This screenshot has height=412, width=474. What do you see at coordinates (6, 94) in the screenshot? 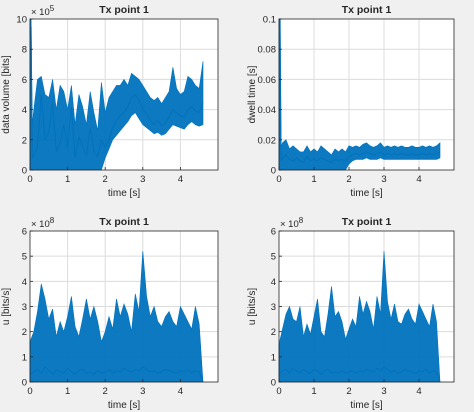
I see `y-axis-label: data volume [bits]` at bounding box center [6, 94].